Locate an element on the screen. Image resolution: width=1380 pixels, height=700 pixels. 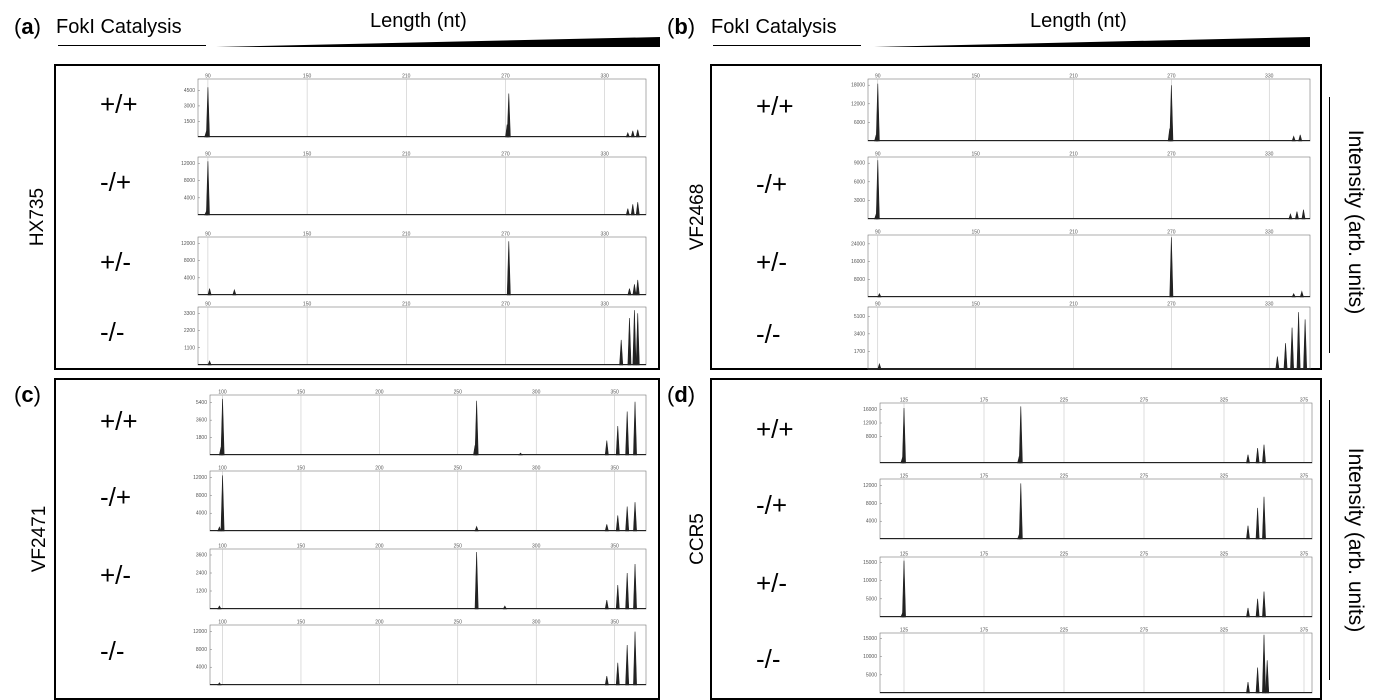
condition-label-a-3: +/- is located at coordinates (116, 262).